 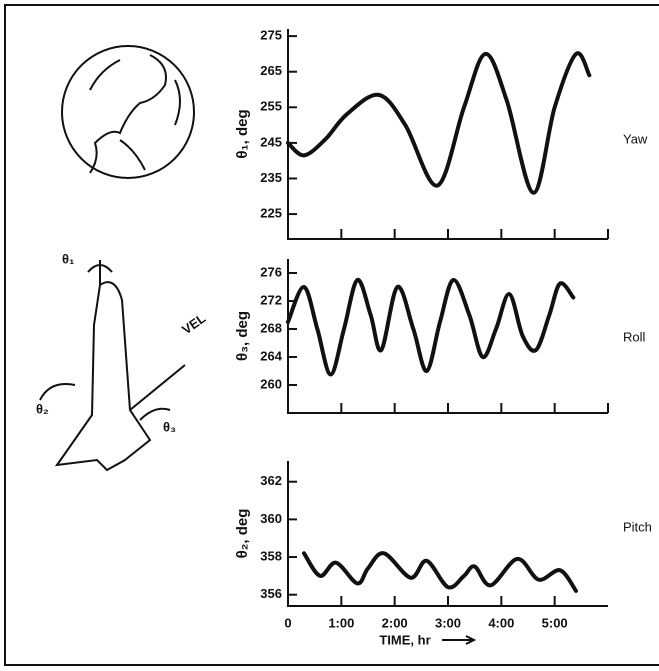 I want to click on y-tick-label: 225, so click(x=271, y=213).